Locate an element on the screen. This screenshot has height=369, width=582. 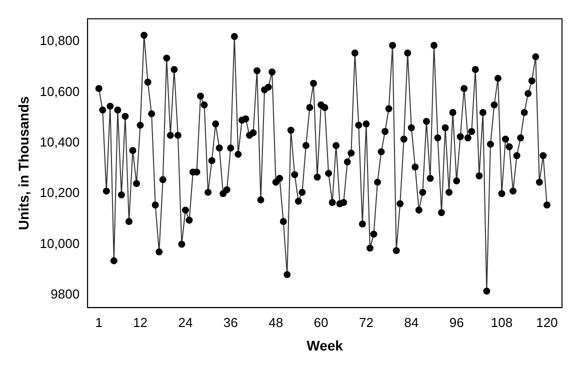
x-tick-label: 60 is located at coordinates (321, 322).